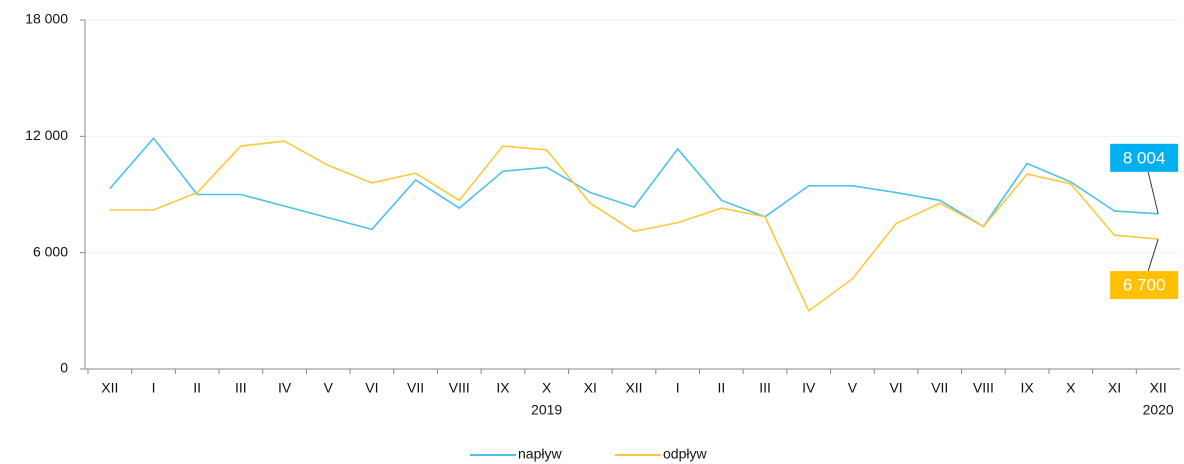 The width and height of the screenshot is (1184, 464). I want to click on value-label: 6 700, so click(1144, 285).